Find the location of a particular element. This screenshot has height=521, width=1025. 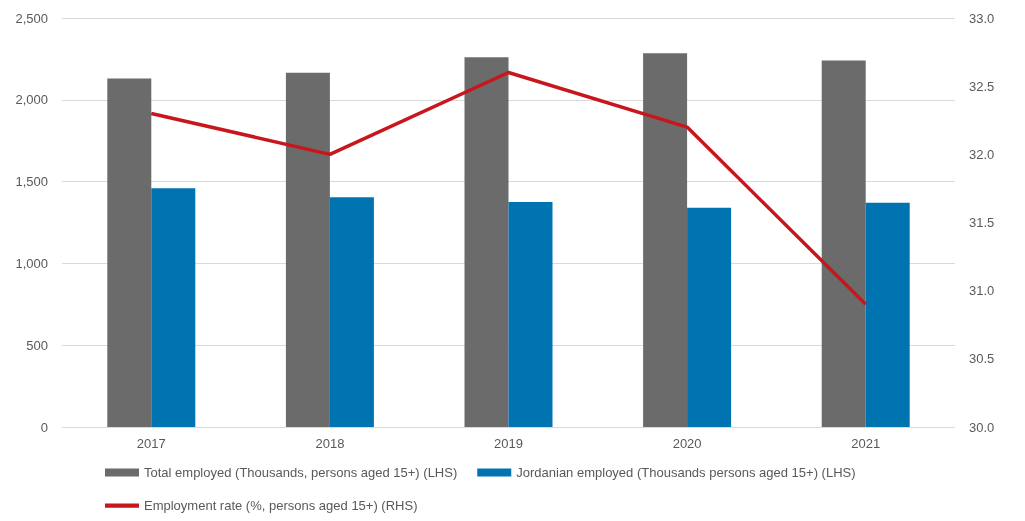

y2-tick-label: 31.5 is located at coordinates (982, 222).